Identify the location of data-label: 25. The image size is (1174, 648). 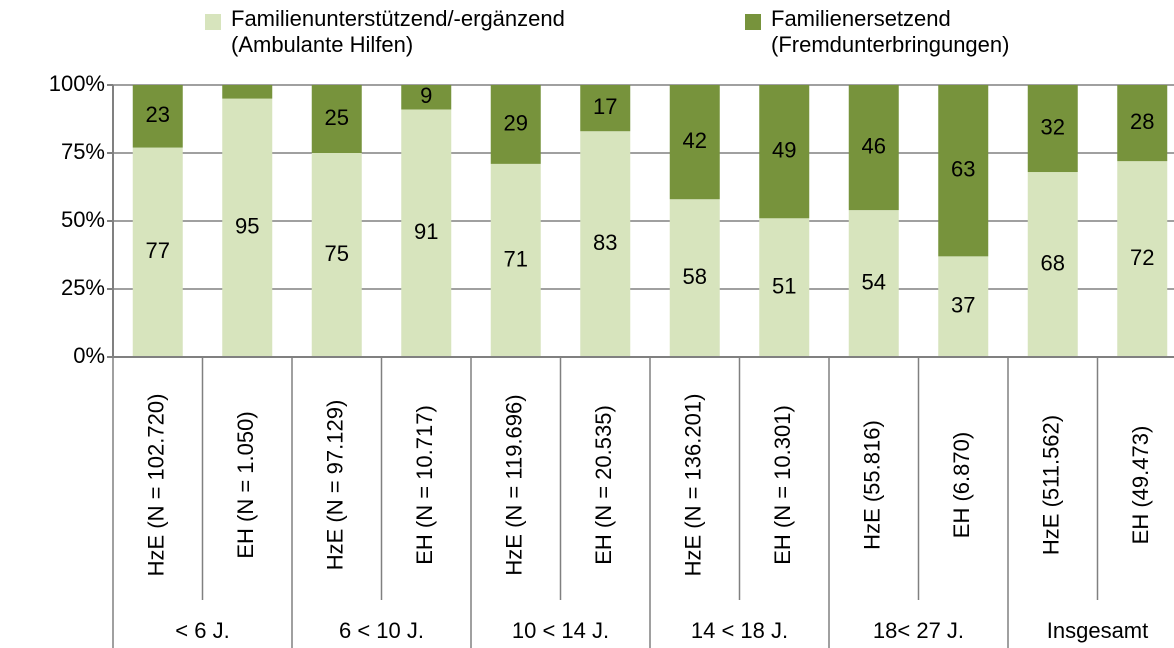
(337, 117).